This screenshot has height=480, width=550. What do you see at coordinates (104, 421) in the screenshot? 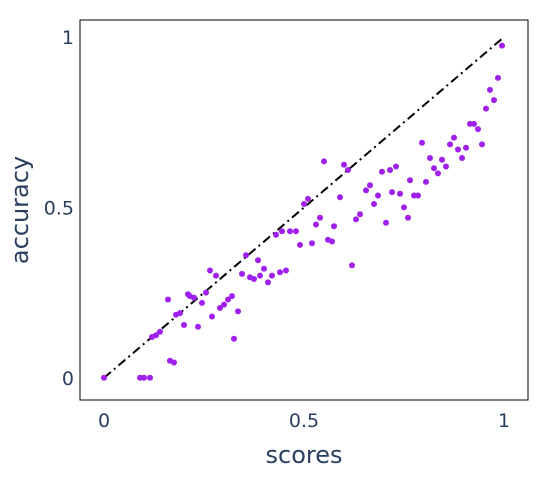
I see `x-tick-label: 0` at bounding box center [104, 421].